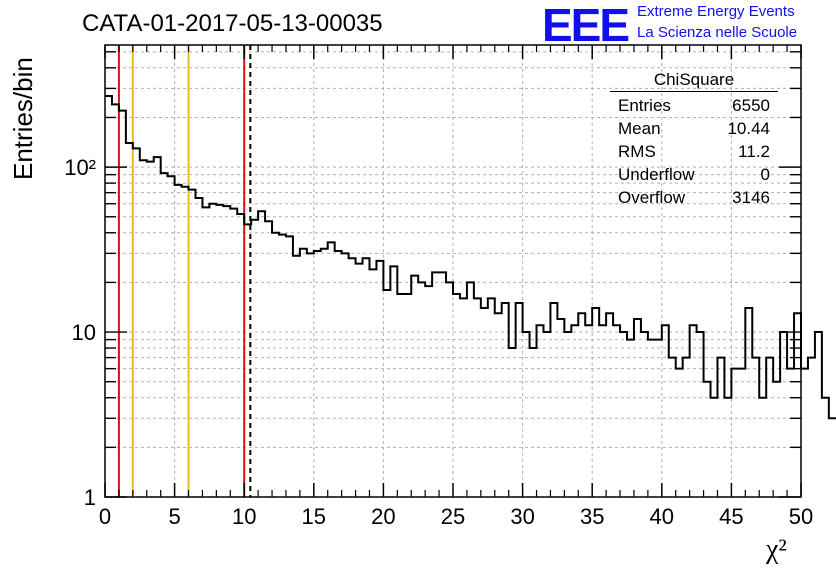 This screenshot has width=836, height=572. I want to click on stats-value: 11.2, so click(754, 151).